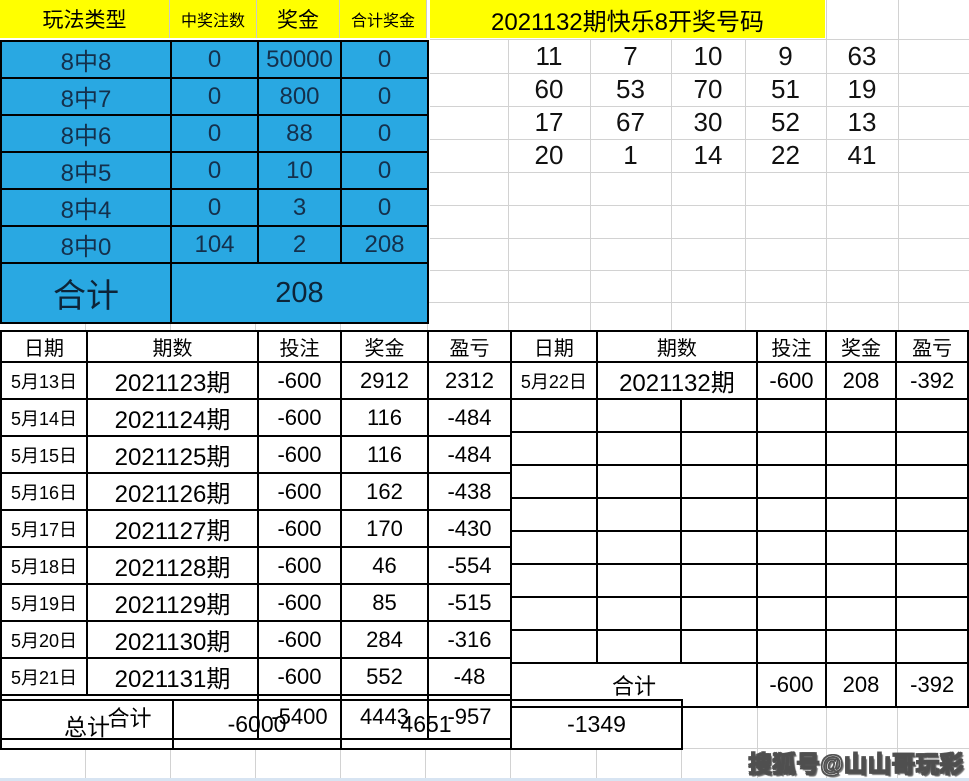  Describe the element at coordinates (86, 59) in the screenshot. I see `prize-cell: 8中8` at that location.